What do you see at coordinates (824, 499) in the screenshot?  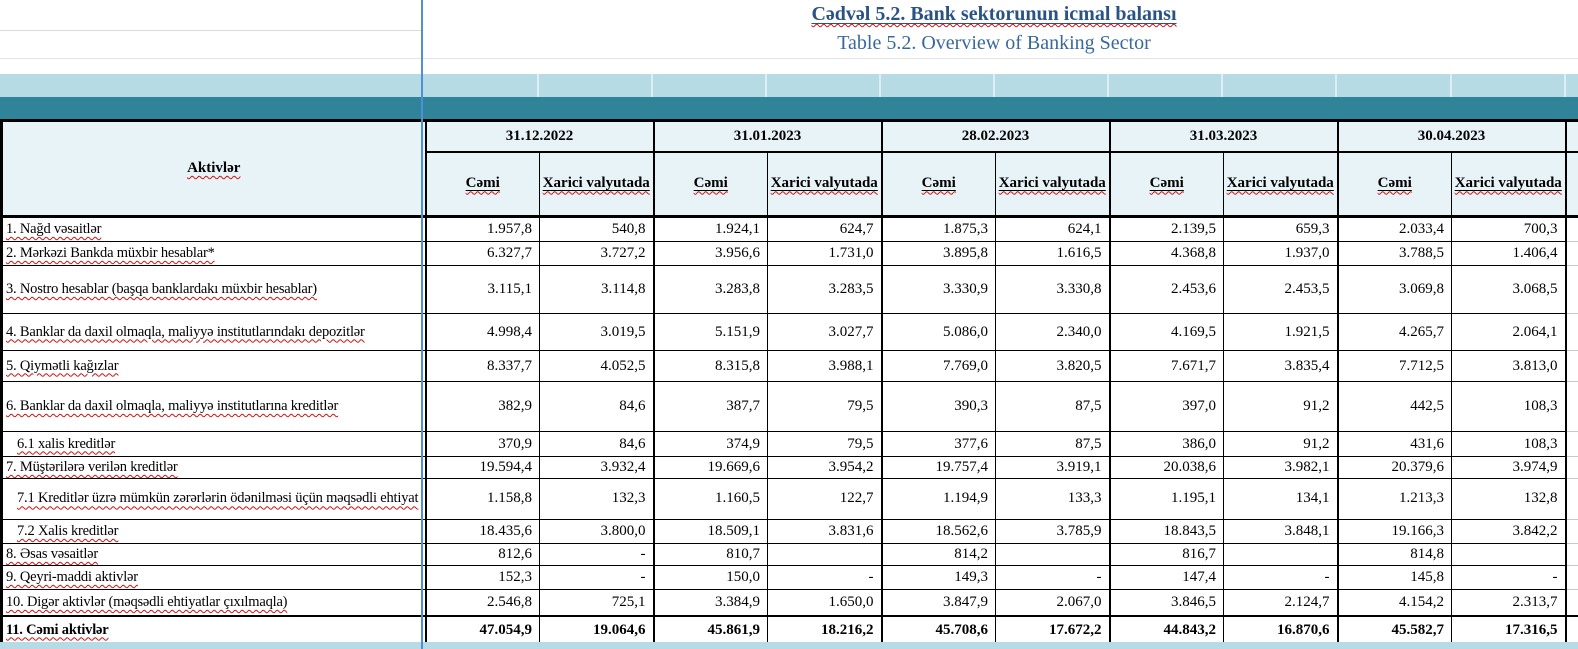 I see `cell-value: 122,7` at bounding box center [824, 499].